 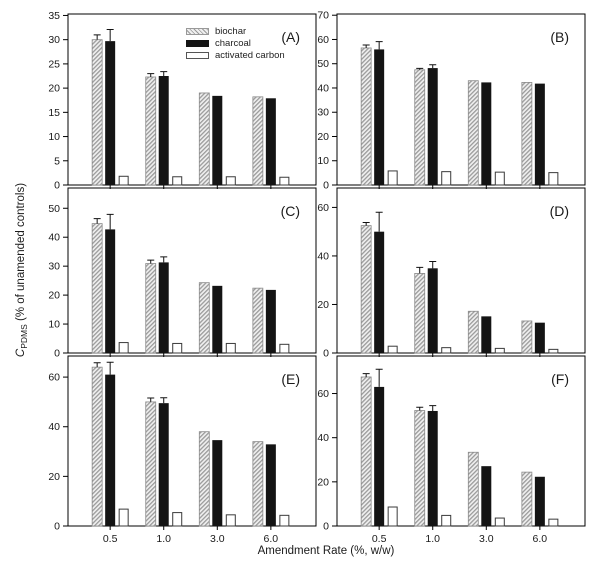 I want to click on legend-item-activated-carbon: activated carbon, so click(x=235, y=55).